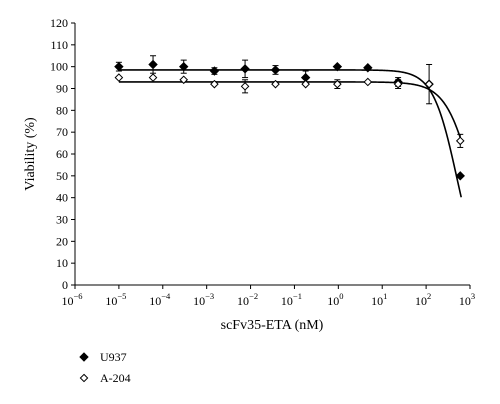 The height and width of the screenshot is (404, 500). What do you see at coordinates (423, 299) in the screenshot?
I see `x-tick-label: 10²` at bounding box center [423, 299].